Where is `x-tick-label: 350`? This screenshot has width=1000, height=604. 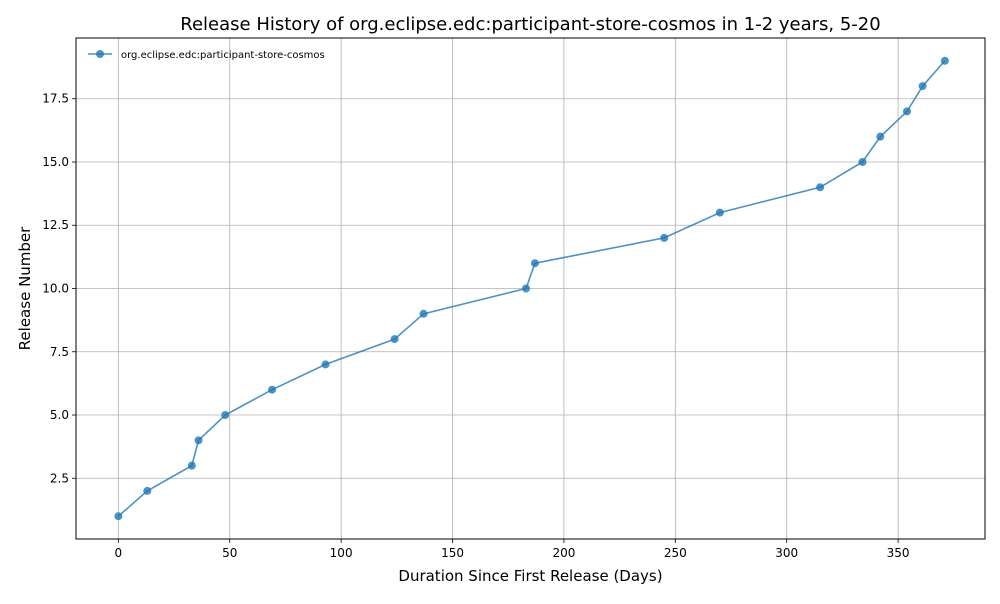
x-tick-label: 350 is located at coordinates (898, 553).